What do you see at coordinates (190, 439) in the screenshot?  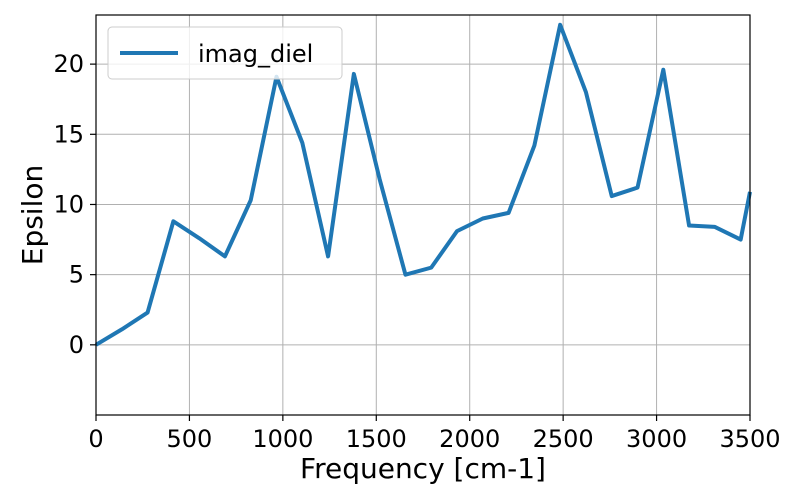 I see `x-tick-label: 500` at bounding box center [190, 439].